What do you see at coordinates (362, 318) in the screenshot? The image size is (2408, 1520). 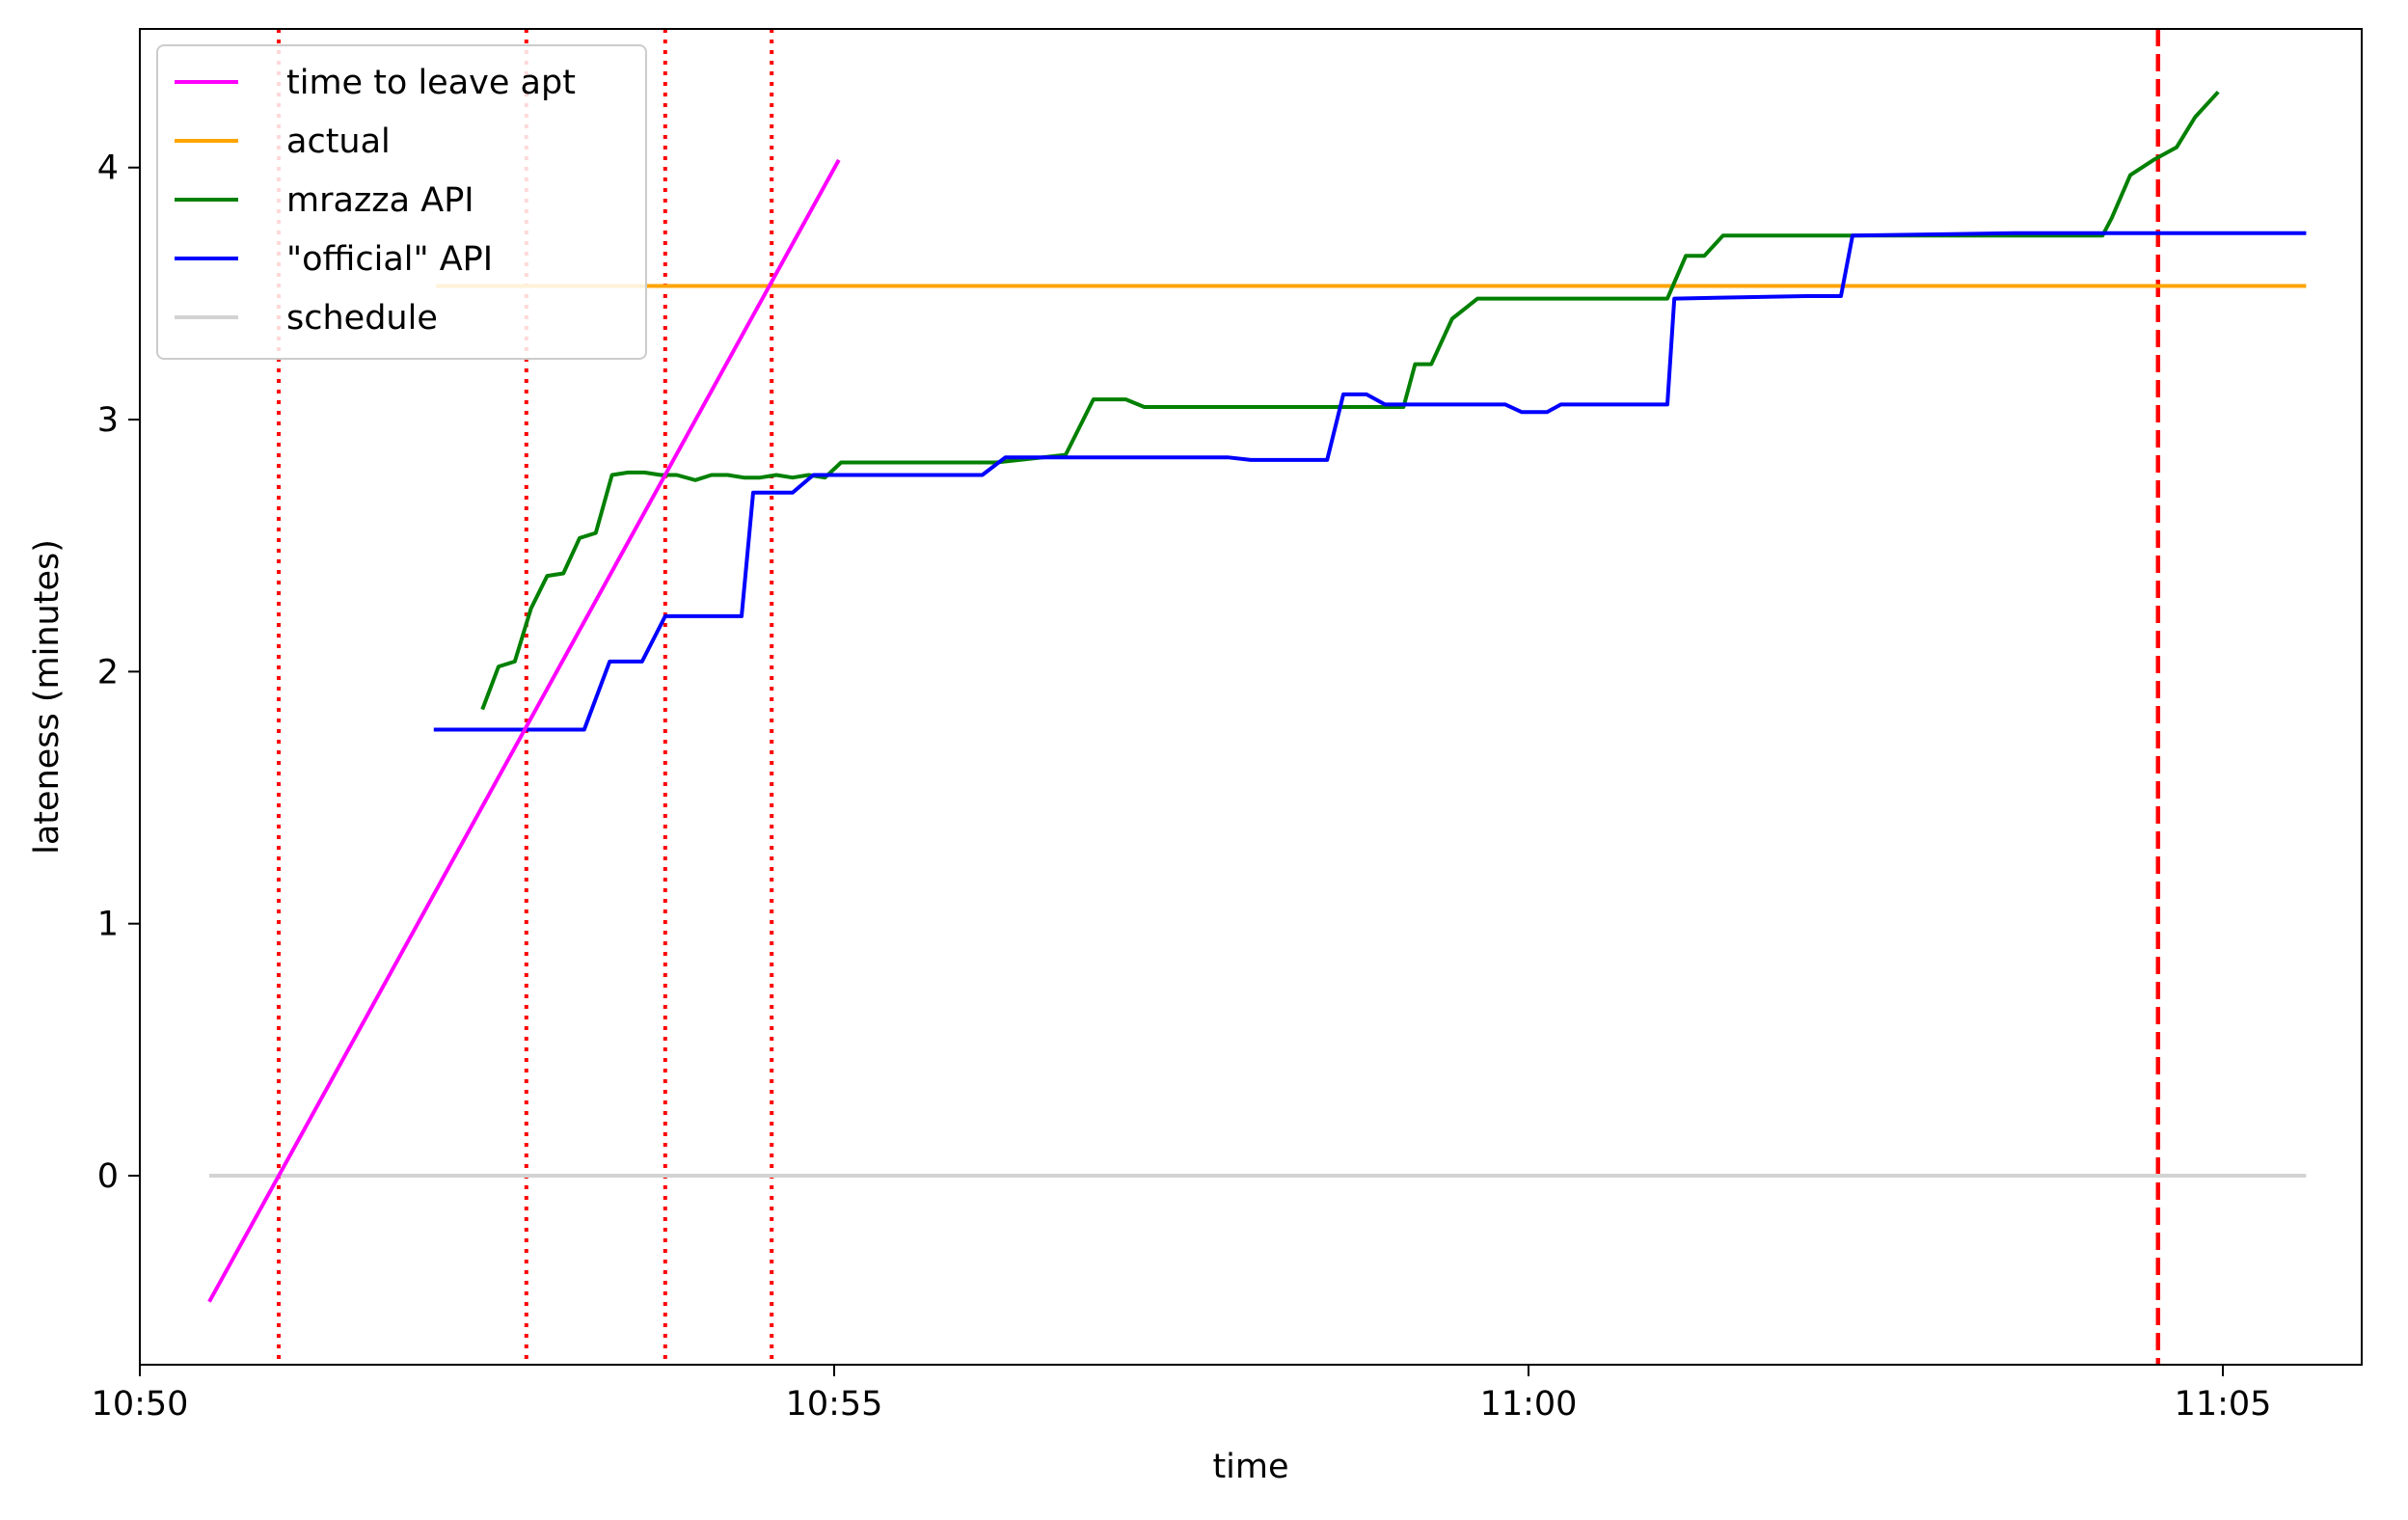 I see `legend-entry-5: schedule` at bounding box center [362, 318].